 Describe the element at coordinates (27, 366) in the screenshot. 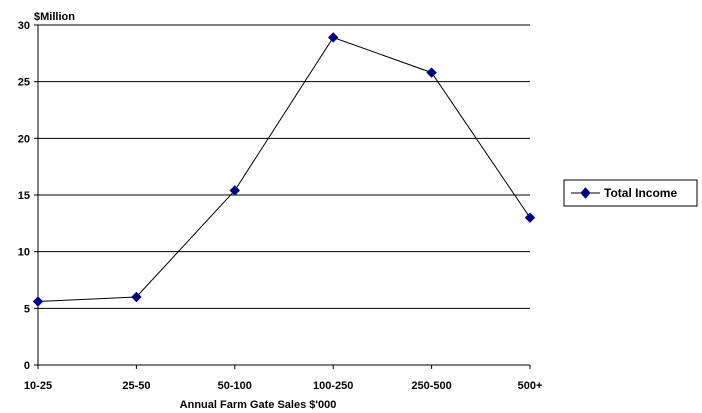

I see `y-tick-label: 0` at that location.